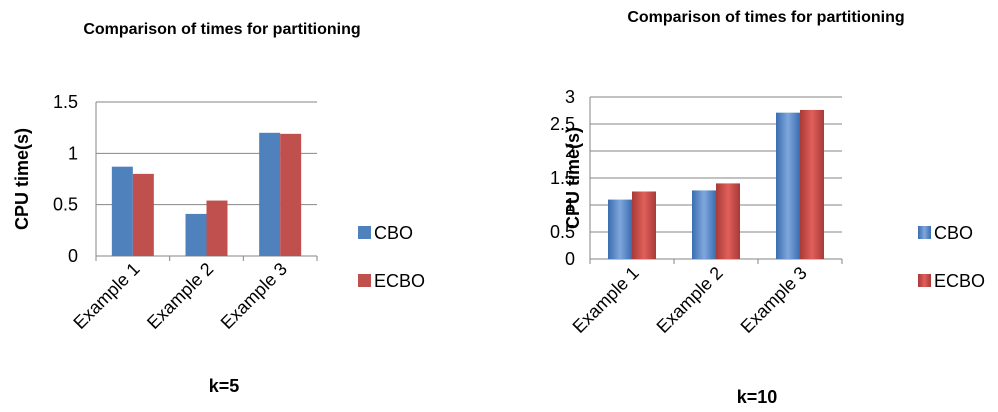 The height and width of the screenshot is (412, 998). I want to click on x-axis-label: k=10, so click(757, 397).